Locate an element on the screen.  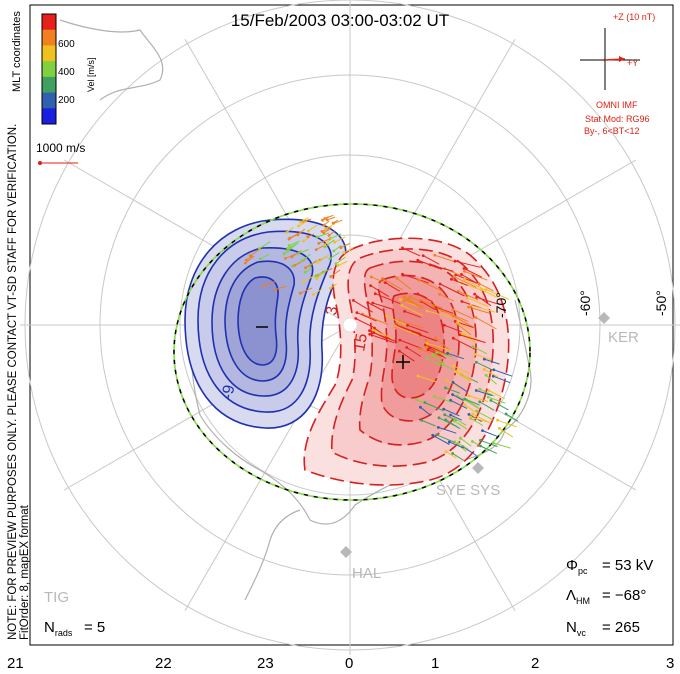
lat-label-50: -50° is located at coordinates (661, 303).